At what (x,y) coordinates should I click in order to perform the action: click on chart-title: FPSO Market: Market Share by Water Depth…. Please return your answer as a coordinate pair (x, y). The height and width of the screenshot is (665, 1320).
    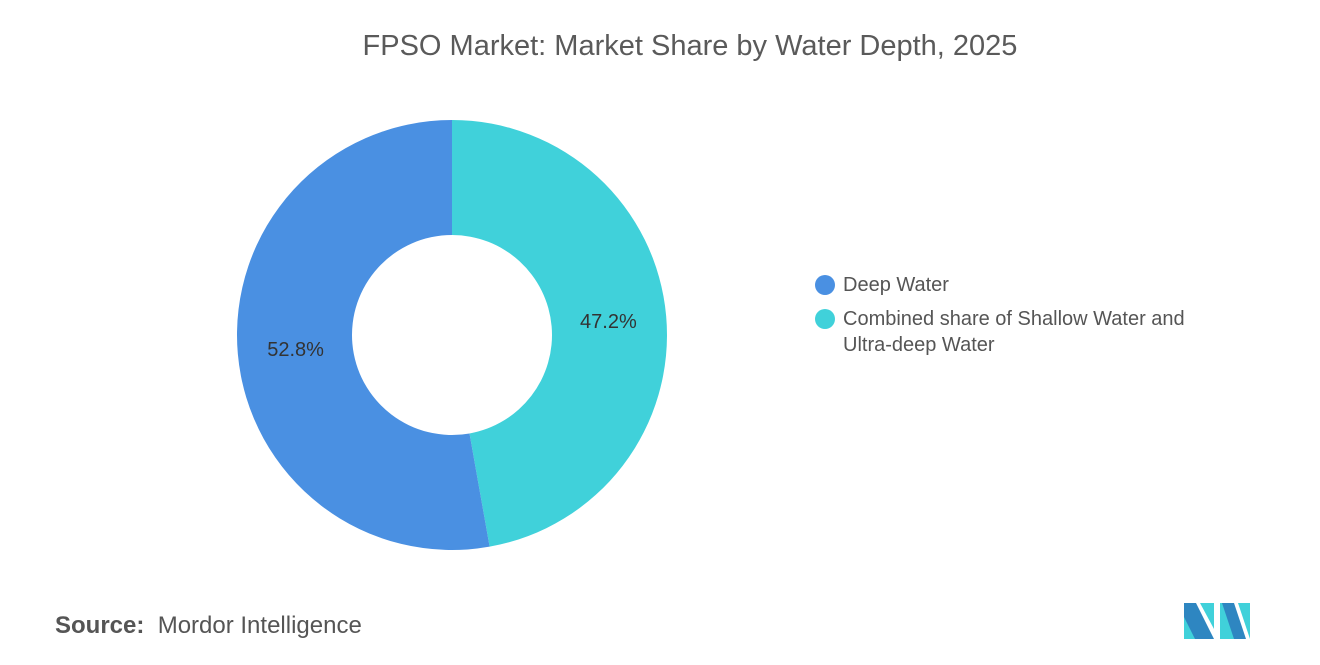
    Looking at the image, I should click on (690, 46).